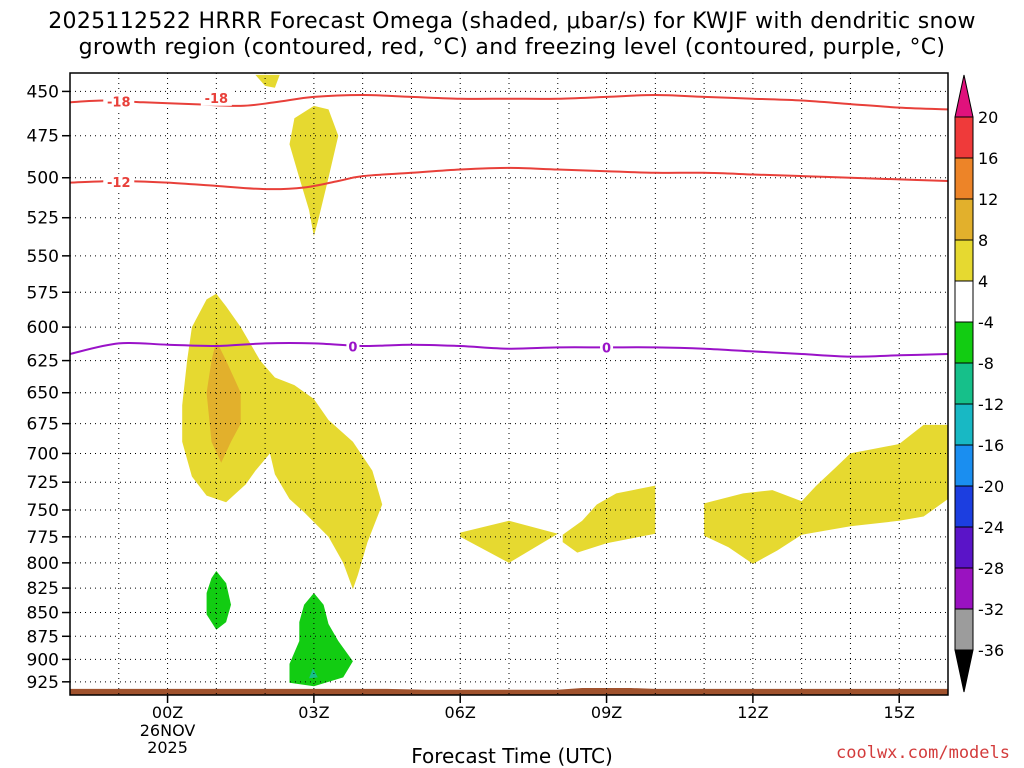 The image size is (1024, 768). What do you see at coordinates (43, 637) in the screenshot?
I see `y-tick-label: 875` at bounding box center [43, 637].